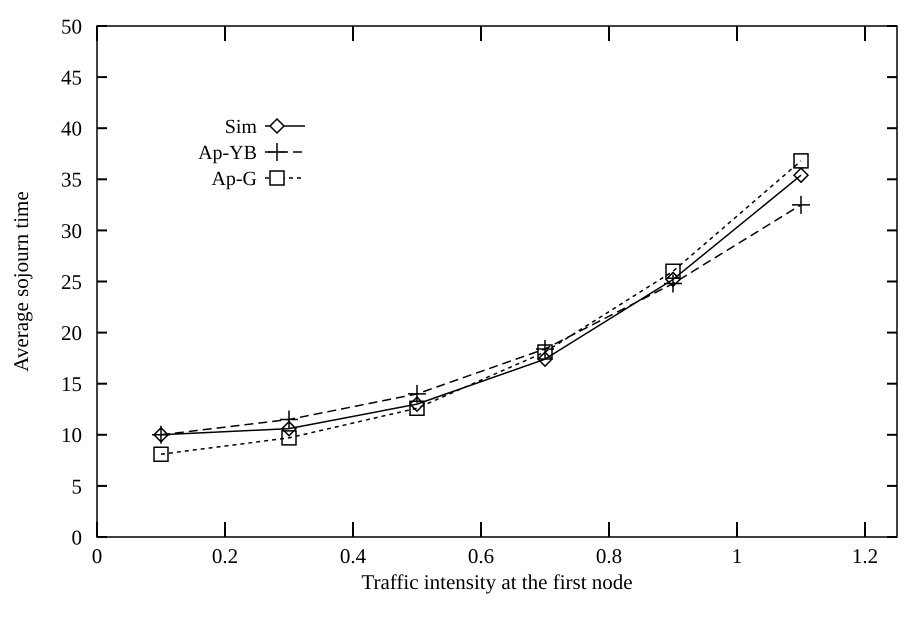 This screenshot has height=619, width=922. What do you see at coordinates (71, 26) in the screenshot?
I see `y-tick-label: 50` at bounding box center [71, 26].